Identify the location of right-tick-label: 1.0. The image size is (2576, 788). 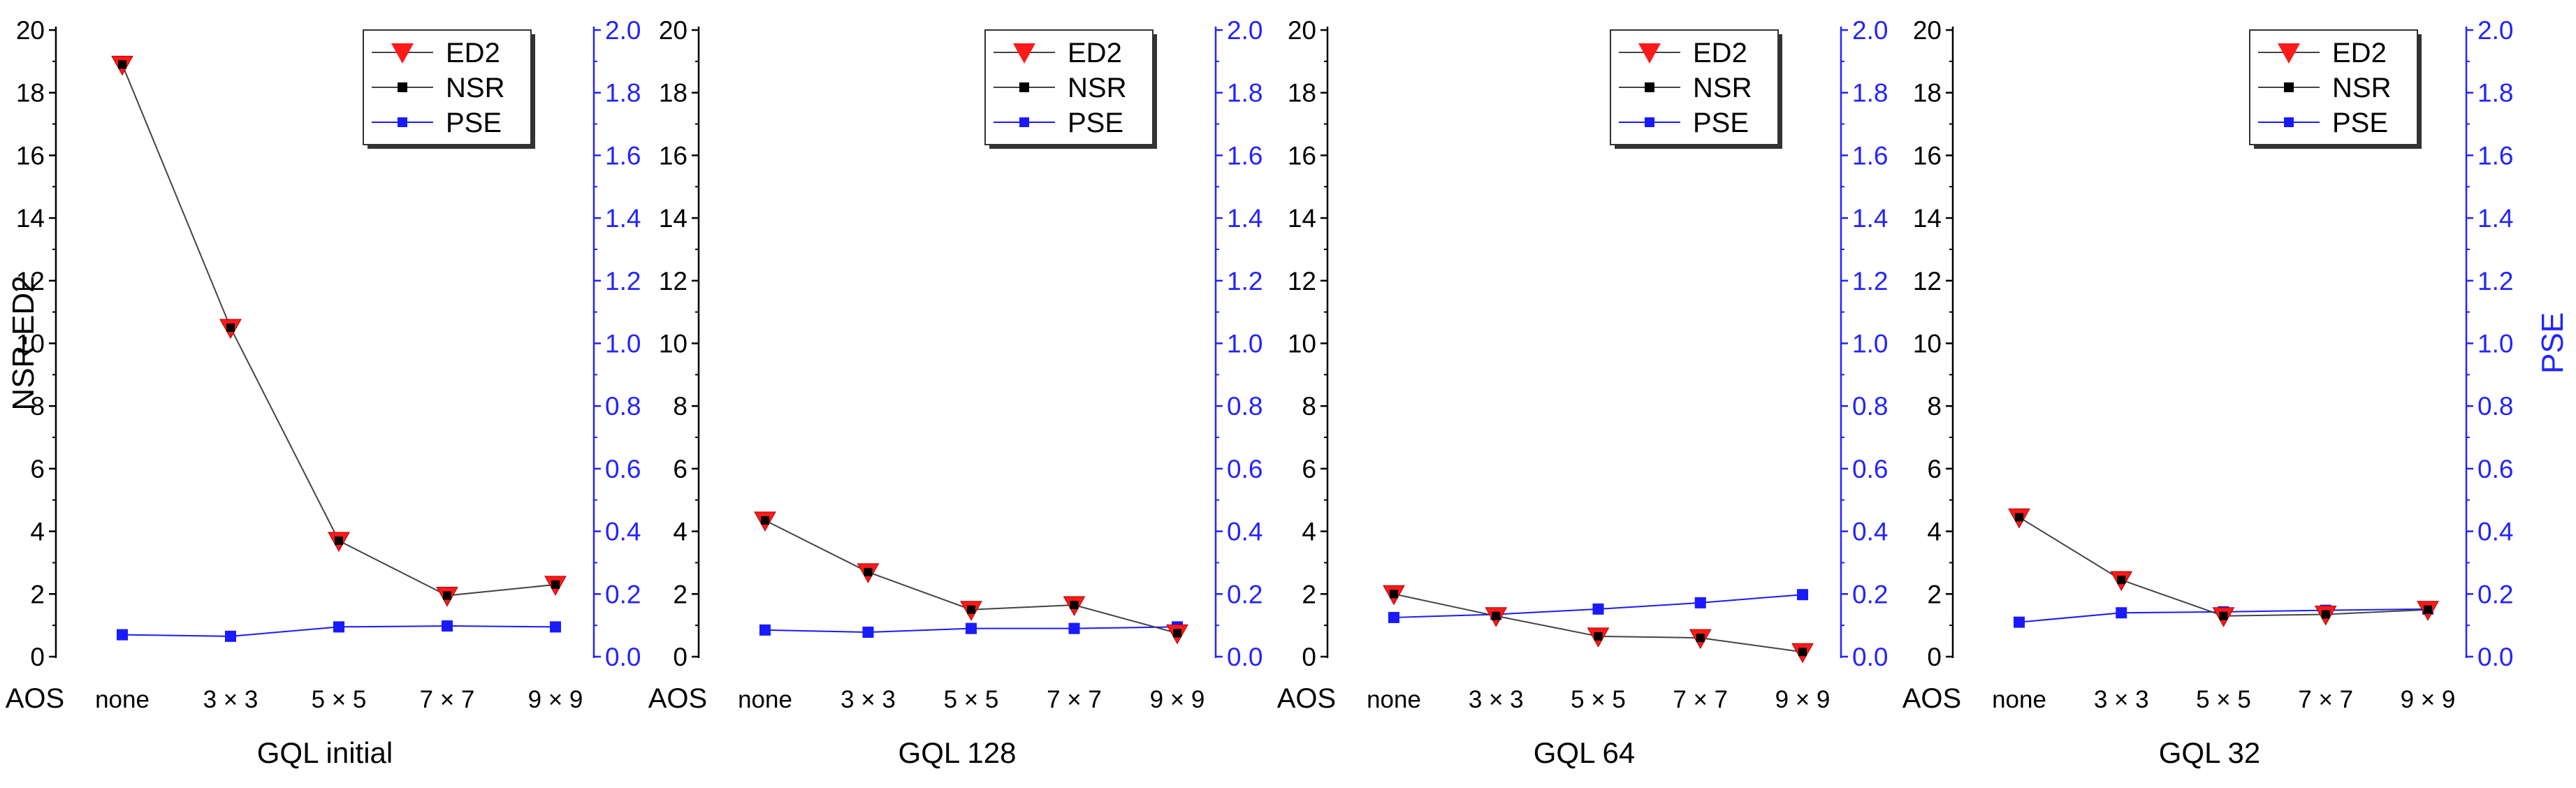
(1870, 344).